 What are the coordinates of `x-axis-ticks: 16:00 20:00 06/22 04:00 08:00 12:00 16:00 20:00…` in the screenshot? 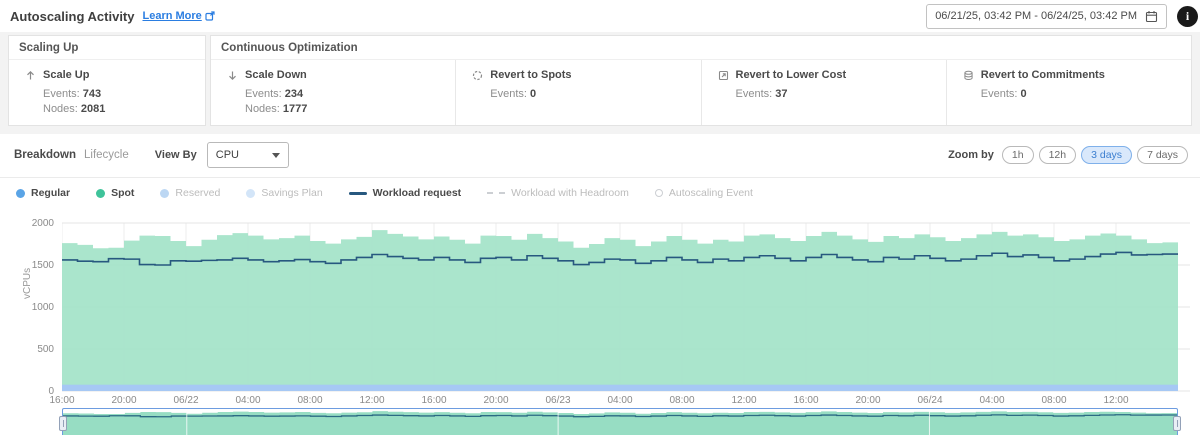 It's located at (600, 402).